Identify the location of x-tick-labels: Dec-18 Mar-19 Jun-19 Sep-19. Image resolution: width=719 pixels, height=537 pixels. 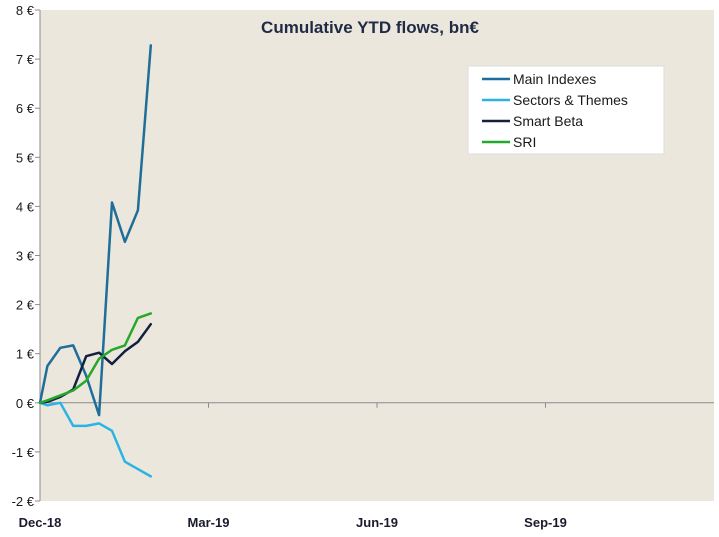
(293, 522).